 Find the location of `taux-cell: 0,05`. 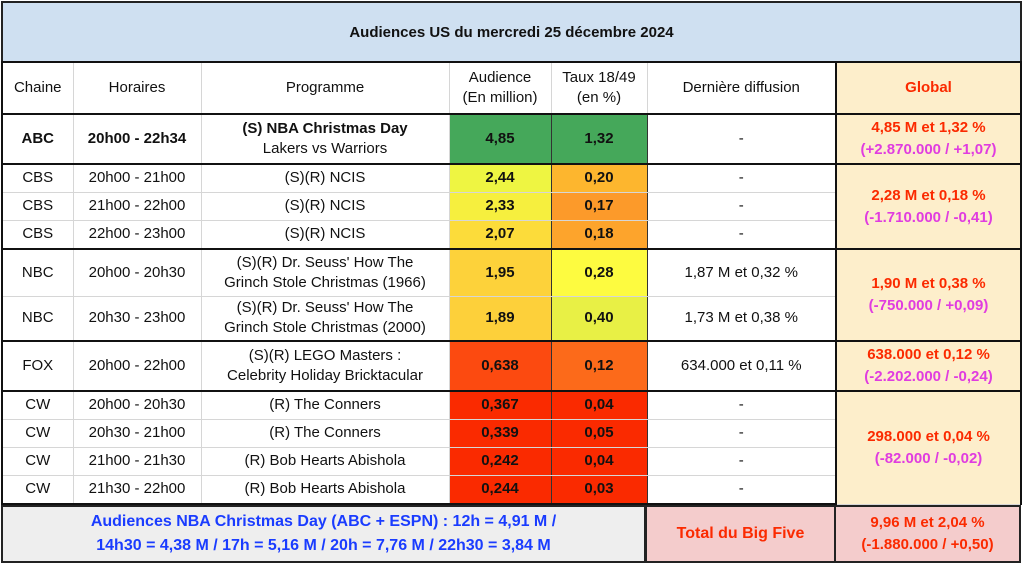

taux-cell: 0,05 is located at coordinates (599, 433).